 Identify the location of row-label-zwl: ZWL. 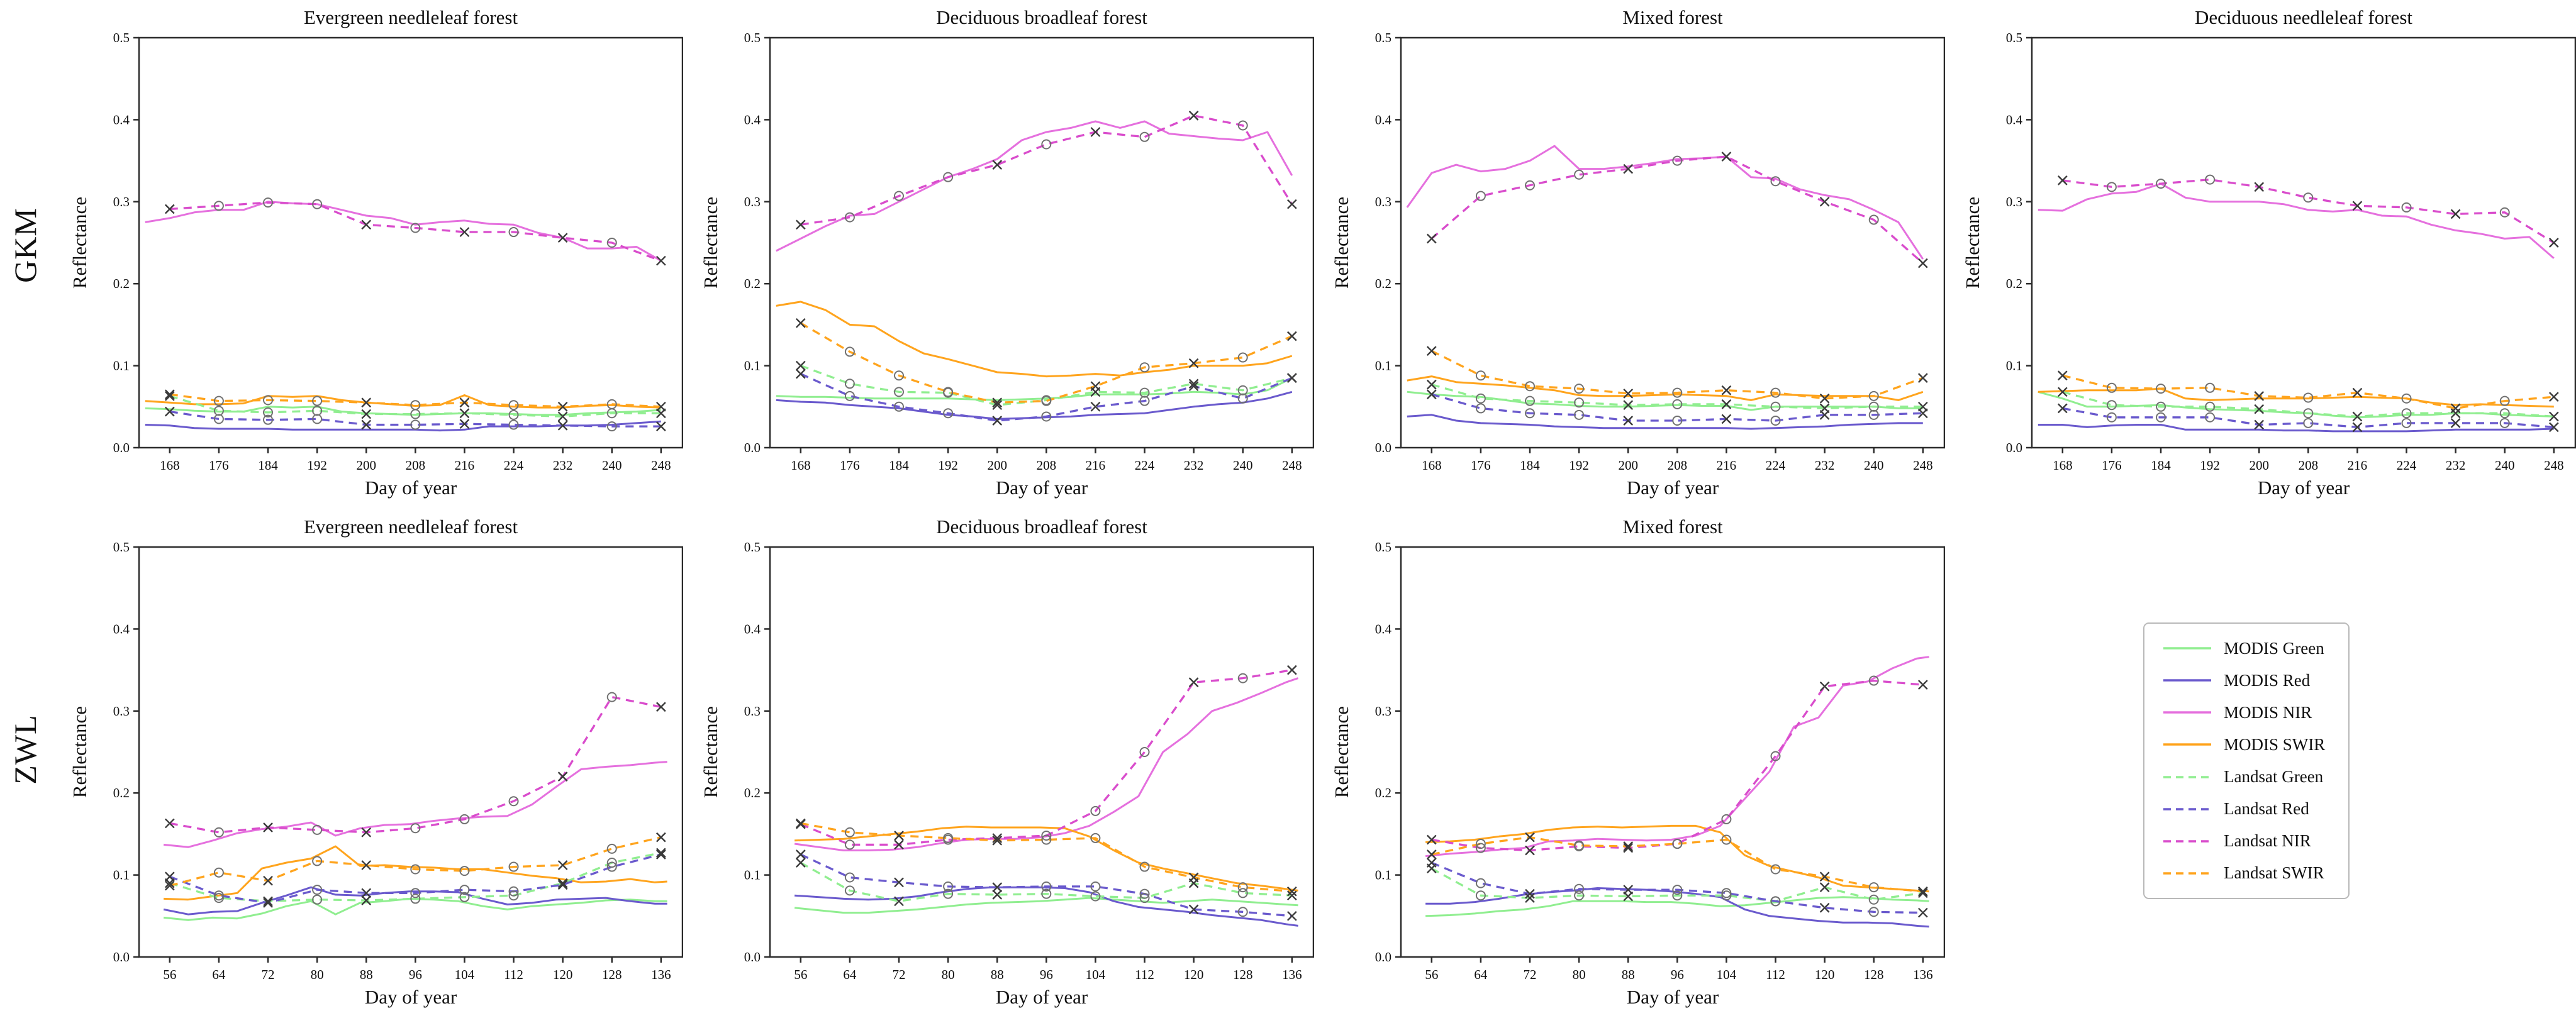
(25, 749).